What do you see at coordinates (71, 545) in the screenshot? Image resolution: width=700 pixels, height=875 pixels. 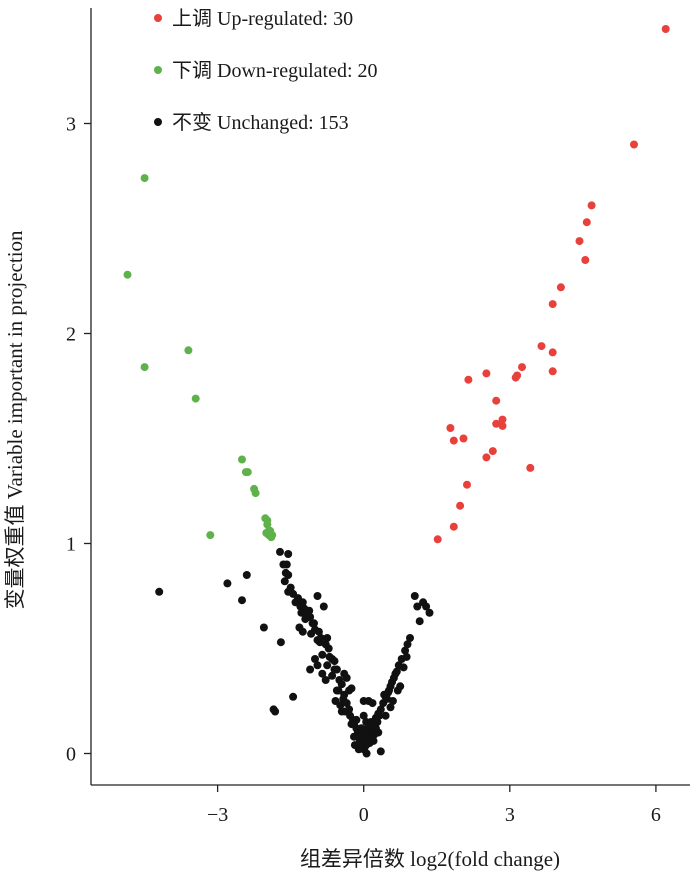 I see `y-tick-label: 1` at bounding box center [71, 545].